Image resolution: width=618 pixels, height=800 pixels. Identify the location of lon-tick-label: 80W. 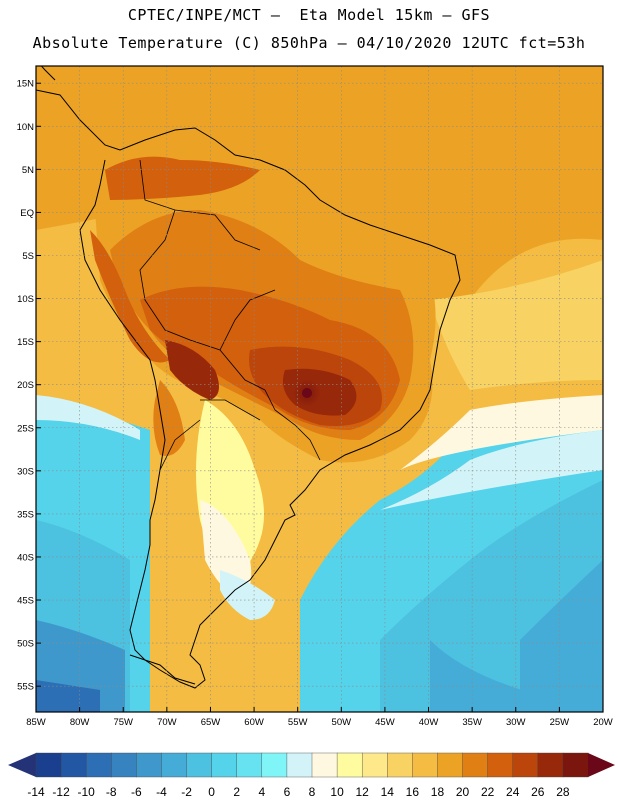
(80, 722).